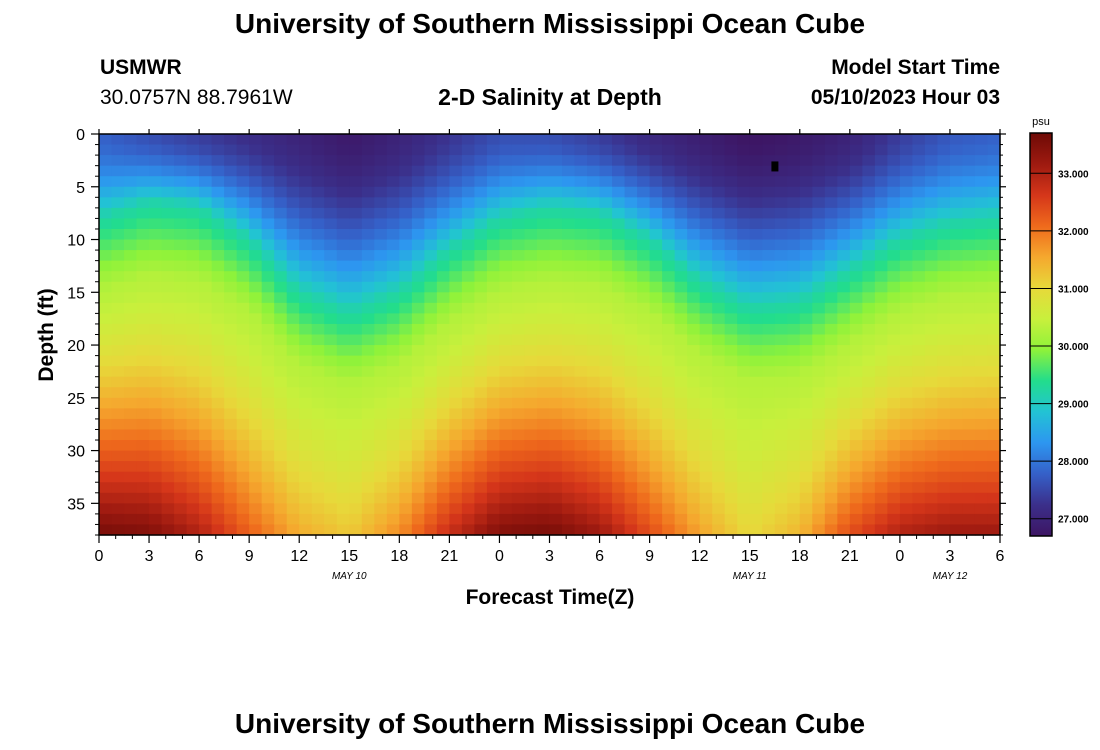 Image resolution: width=1100 pixels, height=750 pixels. Describe the element at coordinates (199, 556) in the screenshot. I see `x-tick-label: 6` at that location.